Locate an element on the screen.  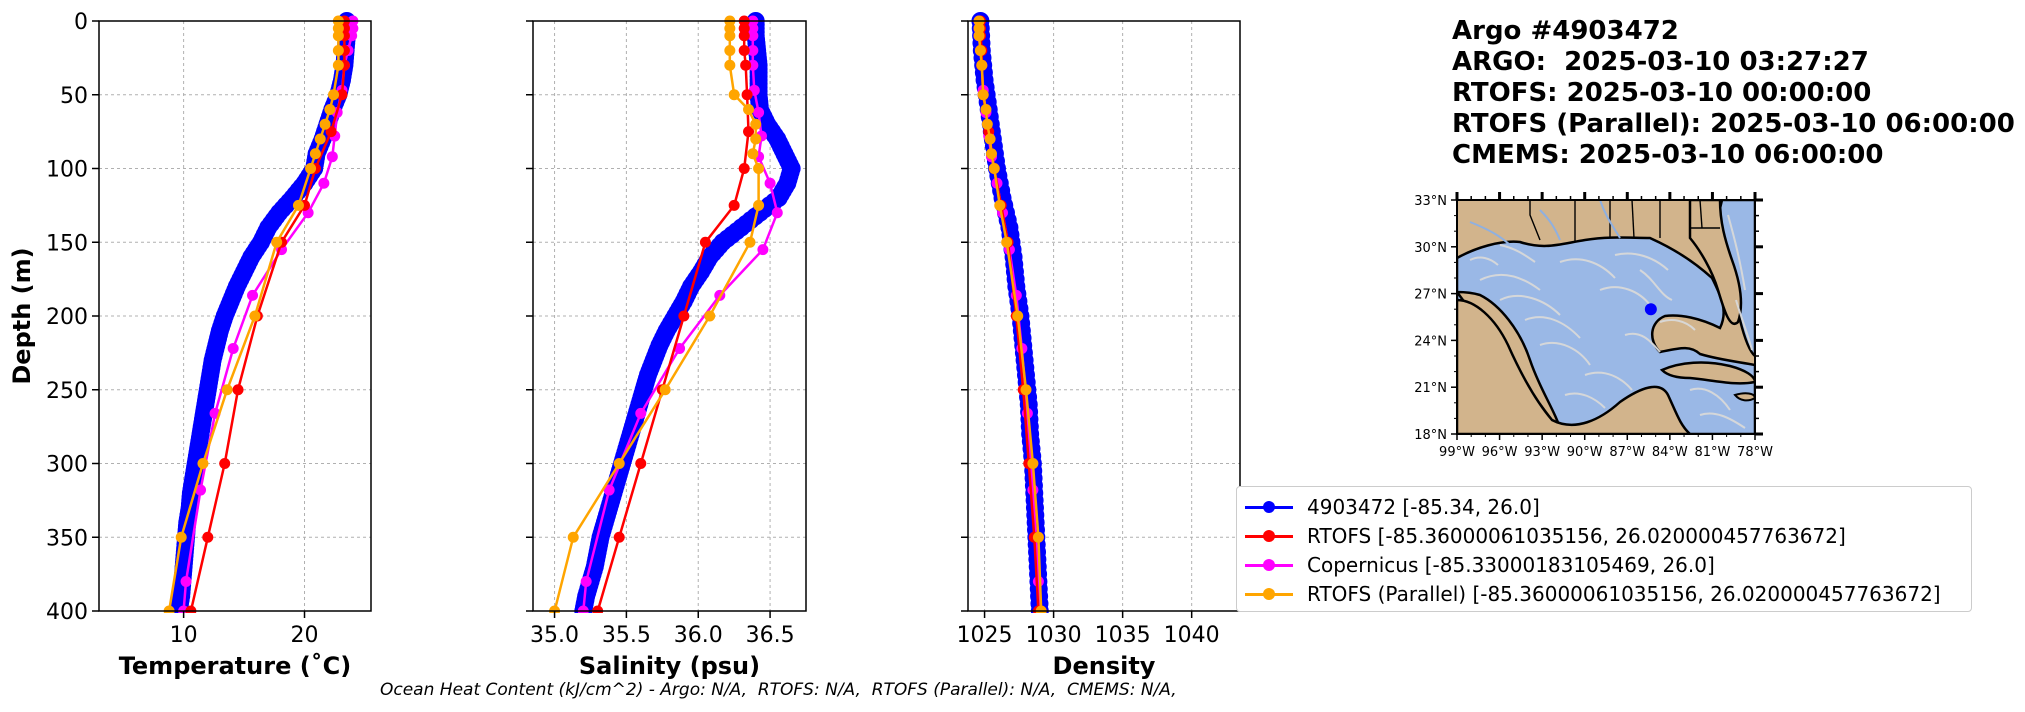
axes-frame-density is located at coordinates (1104, 316).